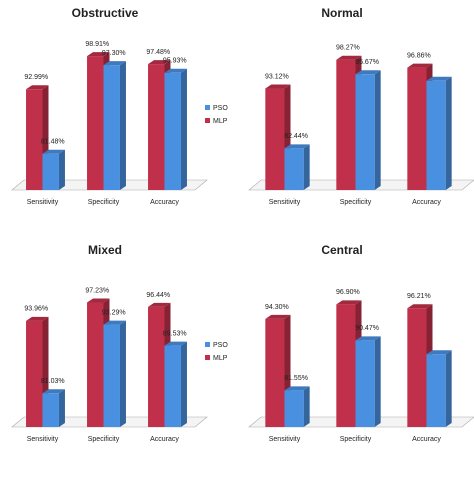 The width and height of the screenshot is (474, 479). What do you see at coordinates (296, 136) in the screenshot?
I see `value-label: 82.44%` at bounding box center [296, 136].